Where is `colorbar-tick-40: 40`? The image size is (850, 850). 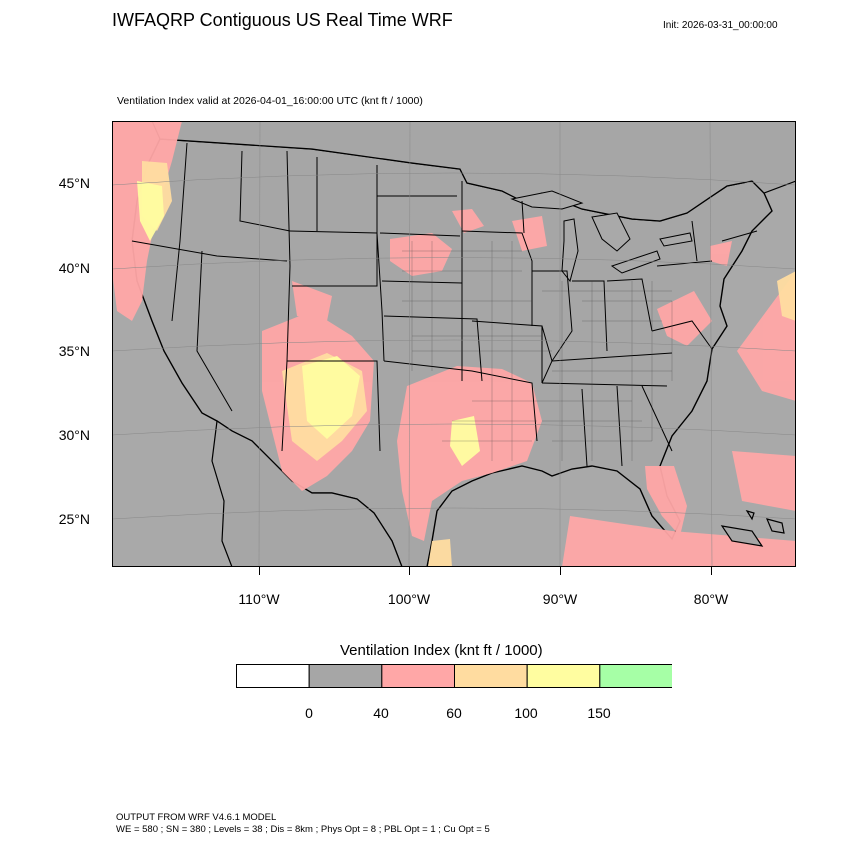 colorbar-tick-40: 40 is located at coordinates (381, 713).